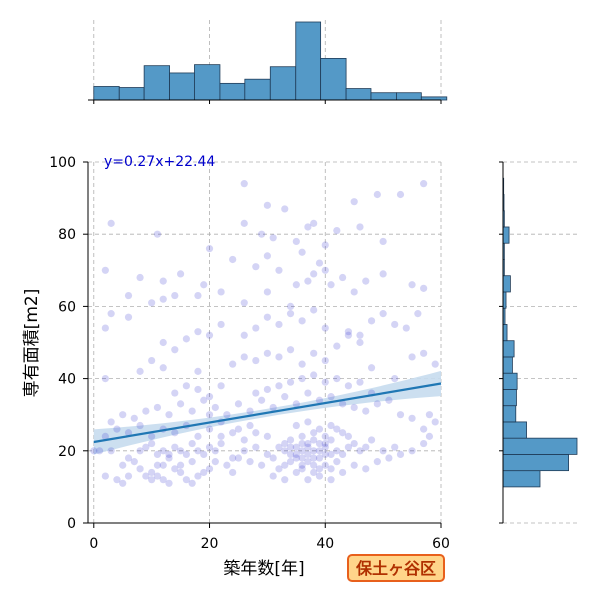 This screenshot has height=600, width=600. What do you see at coordinates (67, 452) in the screenshot?
I see `y-tick-label: 20` at bounding box center [67, 452].